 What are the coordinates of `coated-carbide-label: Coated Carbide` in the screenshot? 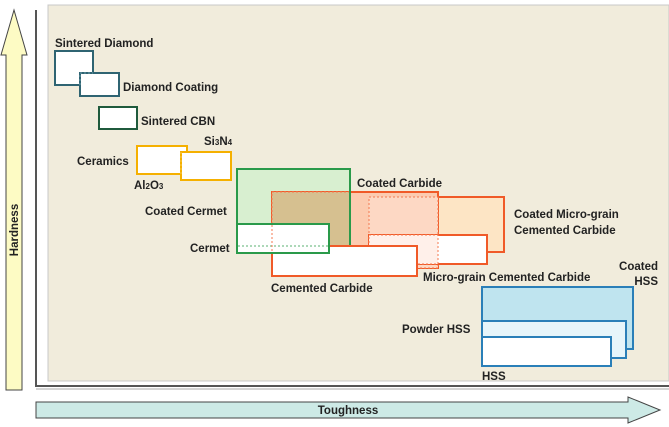 It's located at (399, 184).